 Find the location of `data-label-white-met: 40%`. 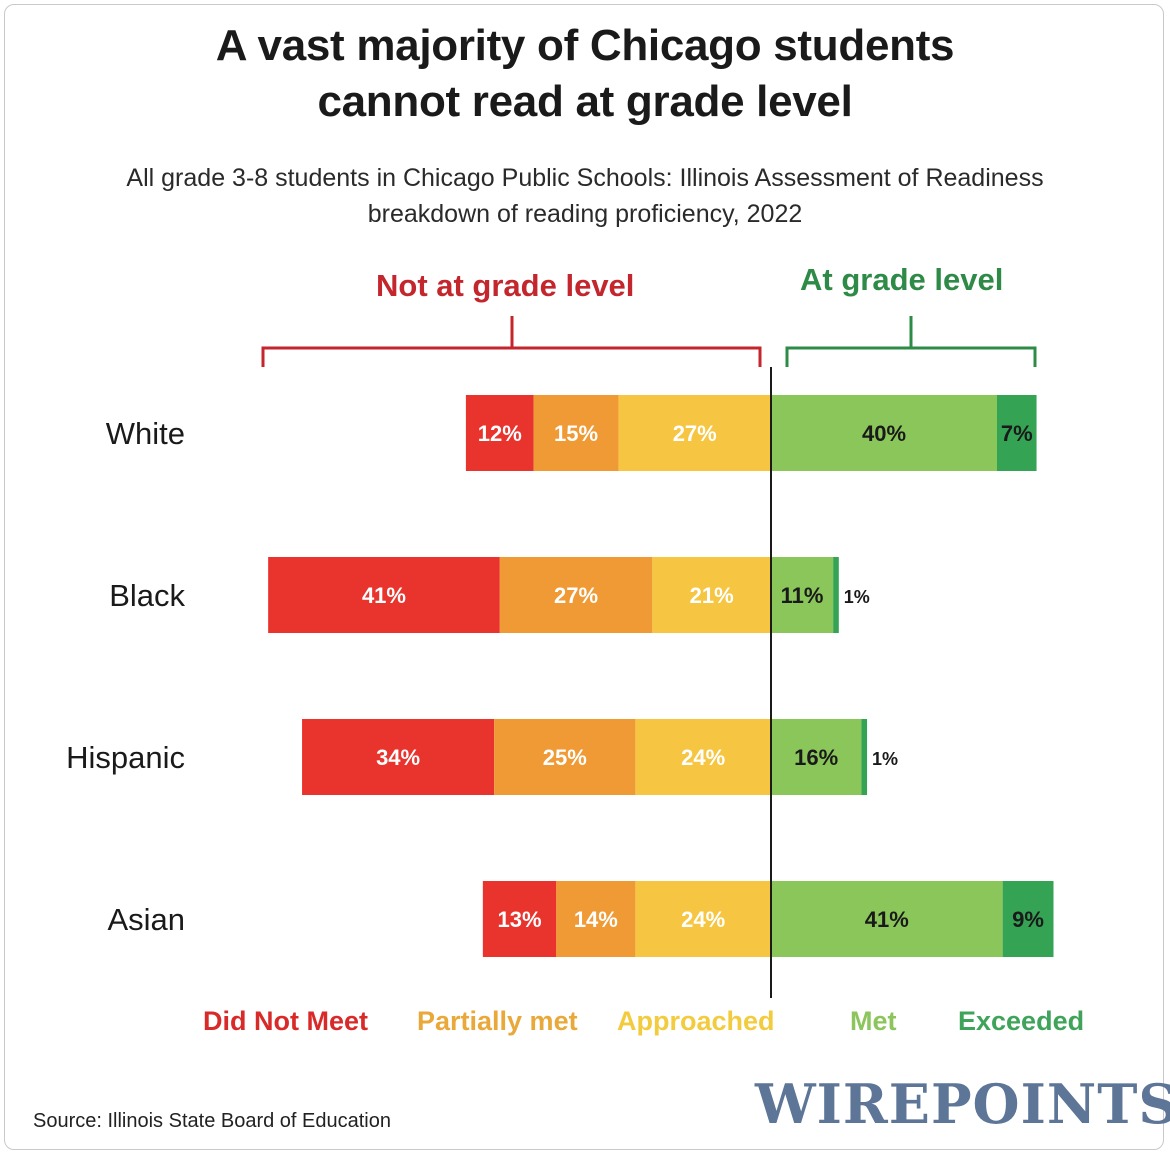

data-label-white-met: 40% is located at coordinates (884, 433).